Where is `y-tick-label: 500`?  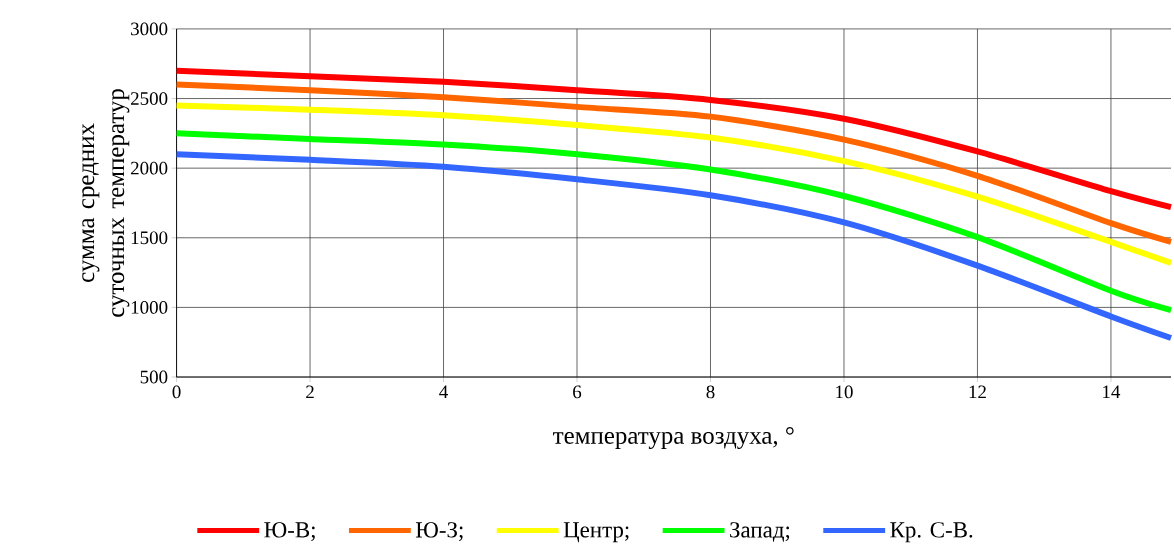
y-tick-label: 500 is located at coordinates (154, 377).